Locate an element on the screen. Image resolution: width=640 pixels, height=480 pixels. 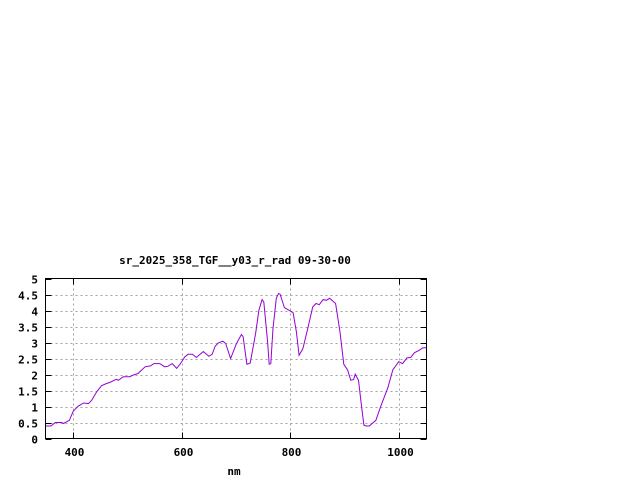
y-tick-label: 1 is located at coordinates (34, 408).